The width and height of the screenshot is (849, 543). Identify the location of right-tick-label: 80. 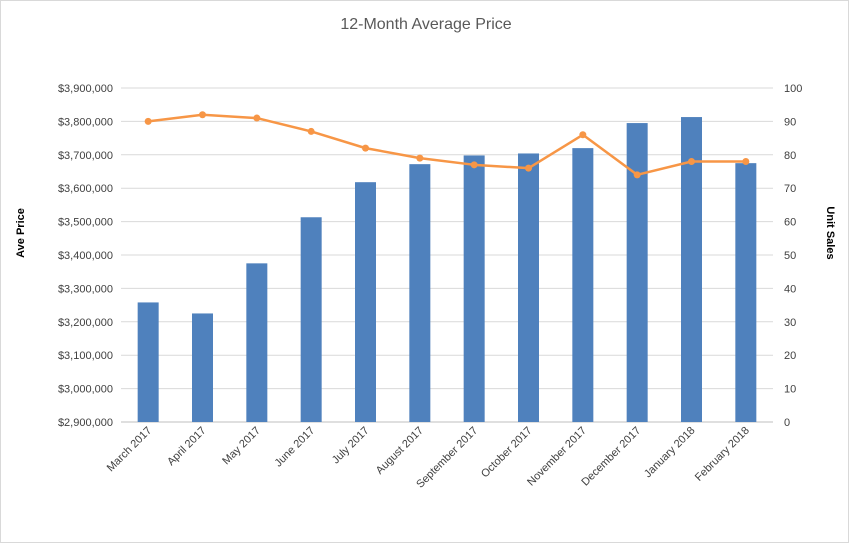
(790, 156).